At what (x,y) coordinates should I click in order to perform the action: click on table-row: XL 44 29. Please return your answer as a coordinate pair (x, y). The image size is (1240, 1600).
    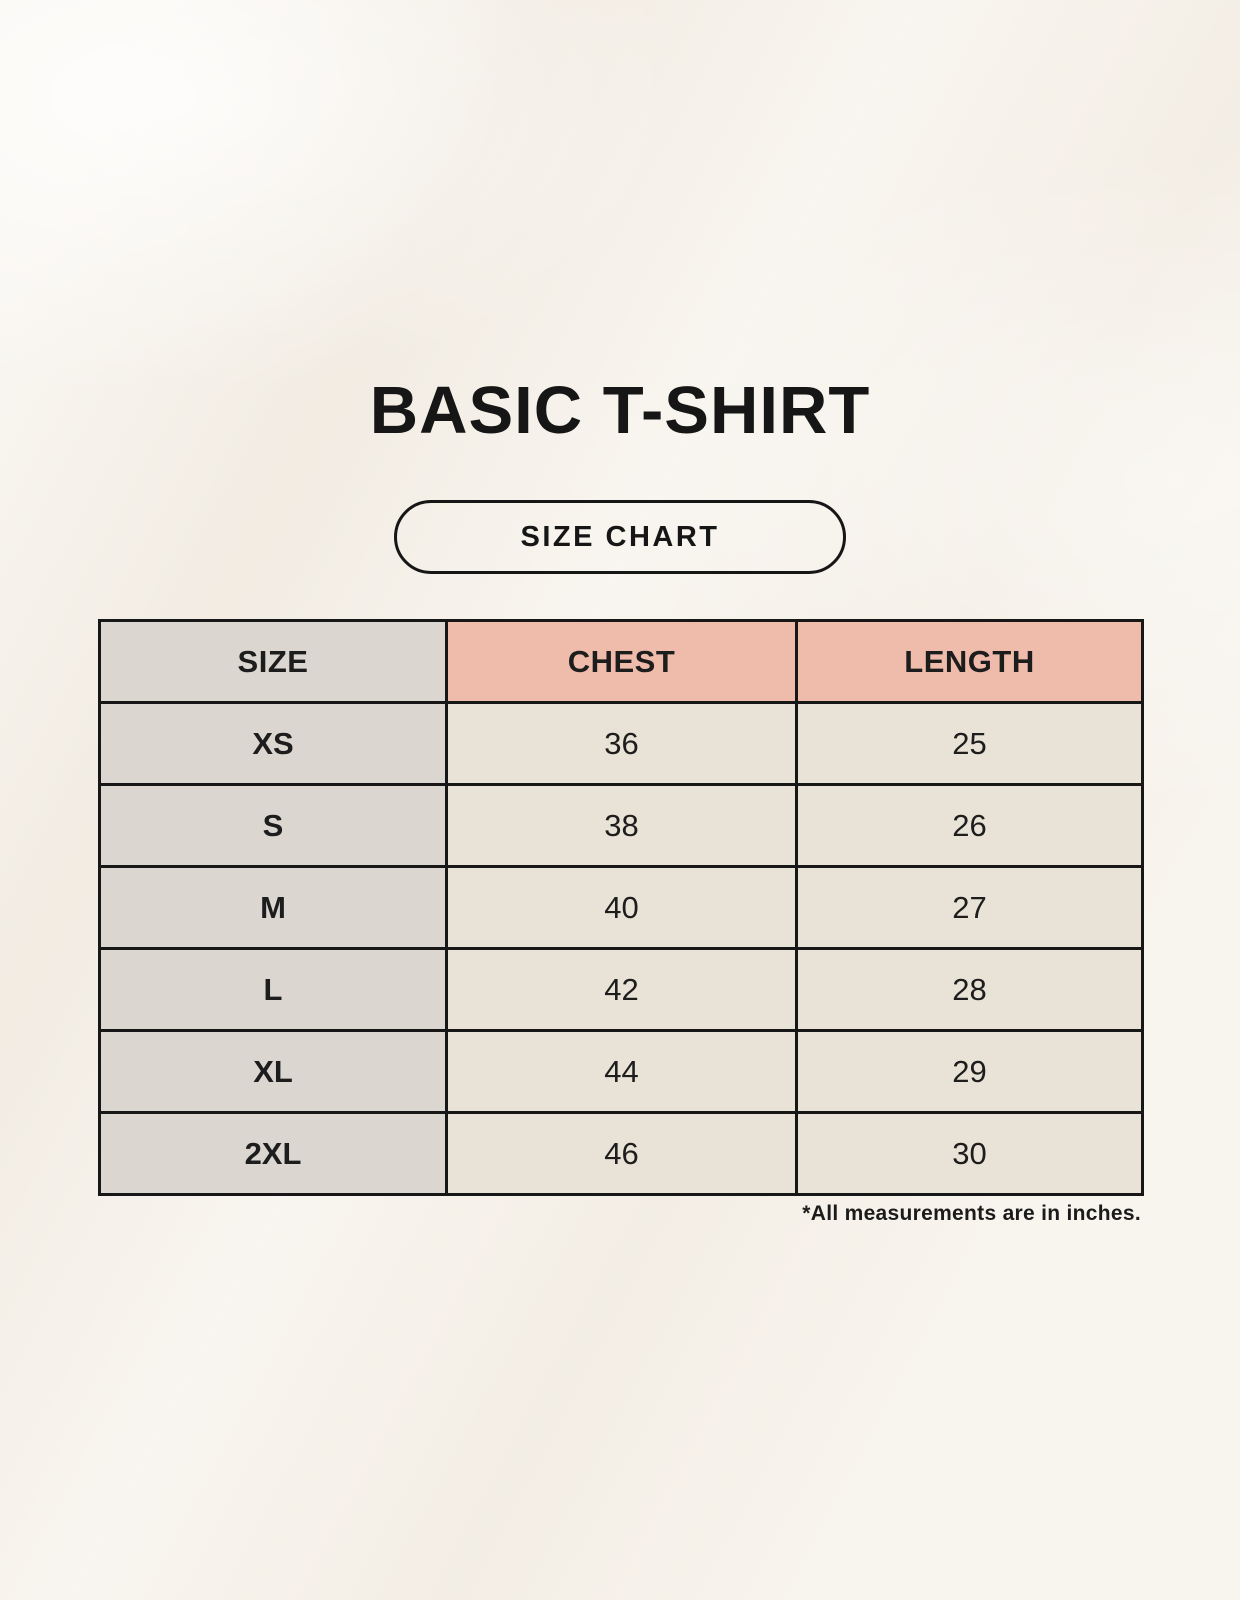
    Looking at the image, I should click on (621, 1071).